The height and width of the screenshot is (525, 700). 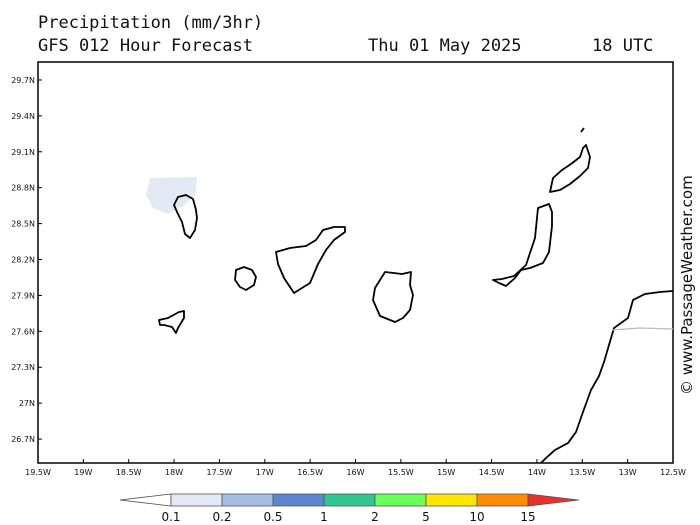 I want to click on lat-tick-label: 27.6N, so click(x=23, y=331).